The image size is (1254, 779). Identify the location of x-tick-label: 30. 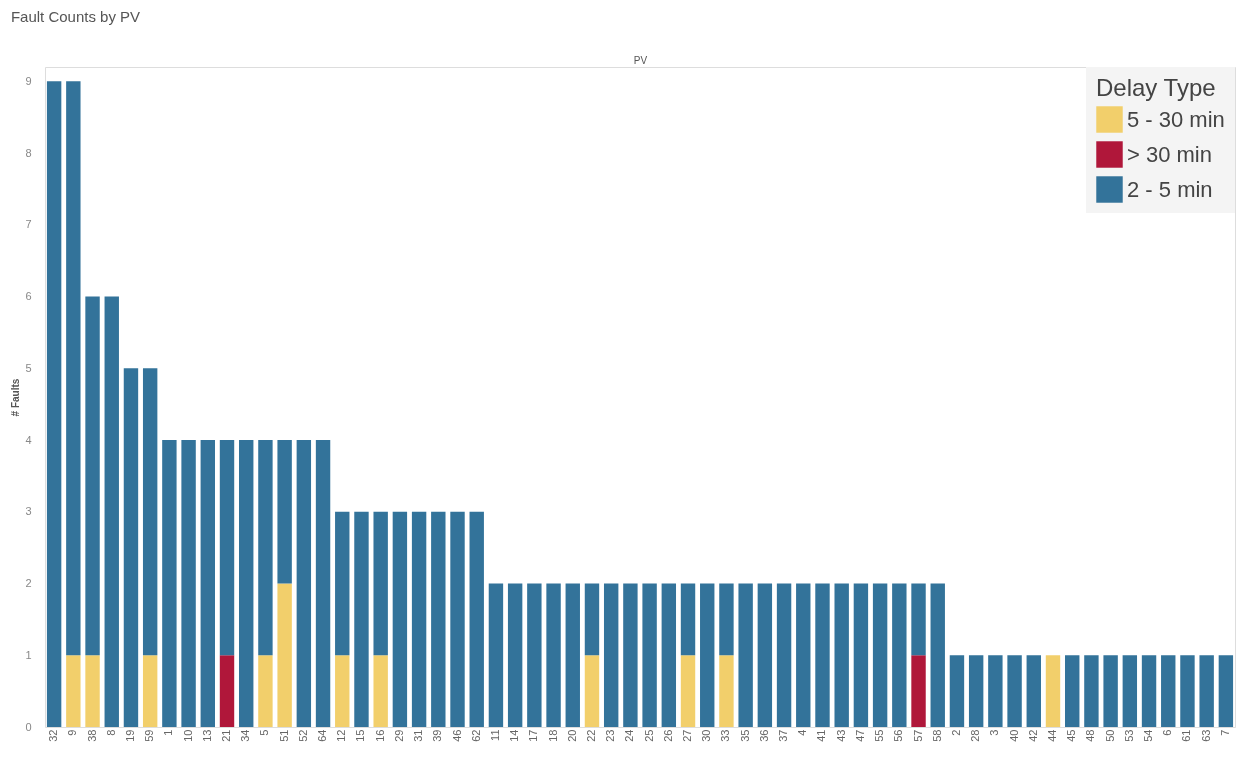
(706, 735).